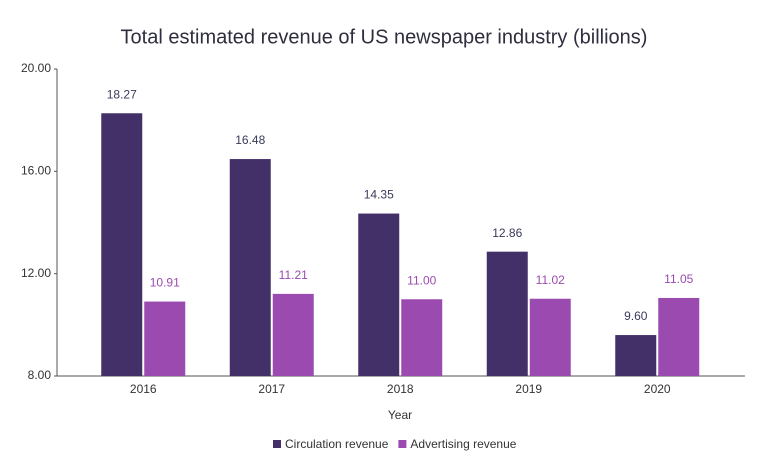 This screenshot has height=476, width=768. Describe the element at coordinates (40, 375) in the screenshot. I see `y-tick-label: 8.00` at that location.